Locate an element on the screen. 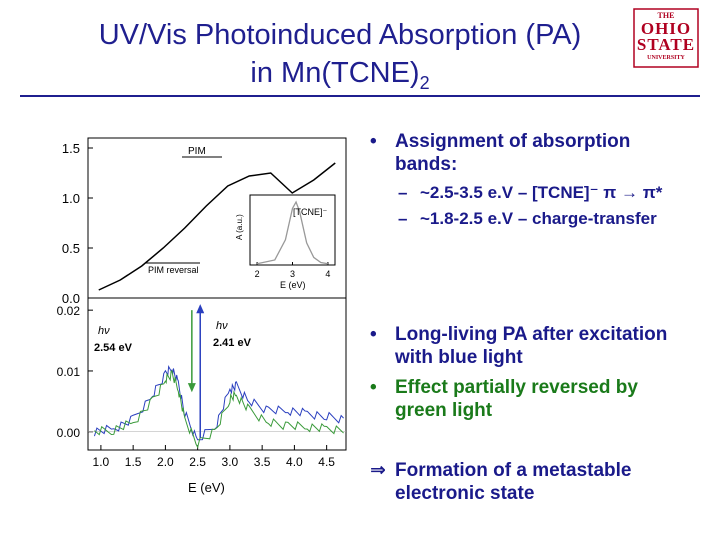  title-line-2-text: in Mn(TCNE) is located at coordinates (335, 73).